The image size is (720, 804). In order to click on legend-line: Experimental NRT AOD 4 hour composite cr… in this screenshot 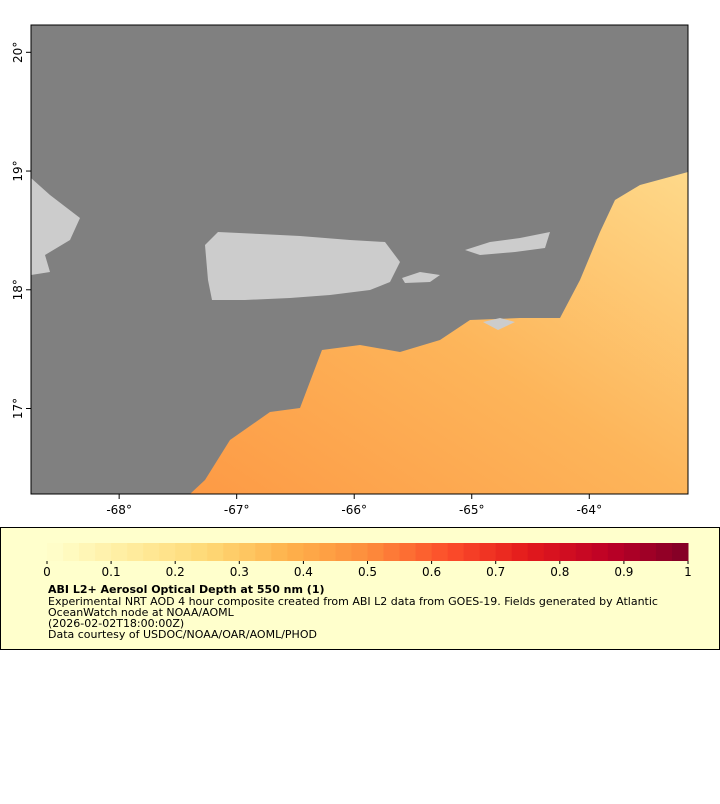, I will do `click(353, 601)`.